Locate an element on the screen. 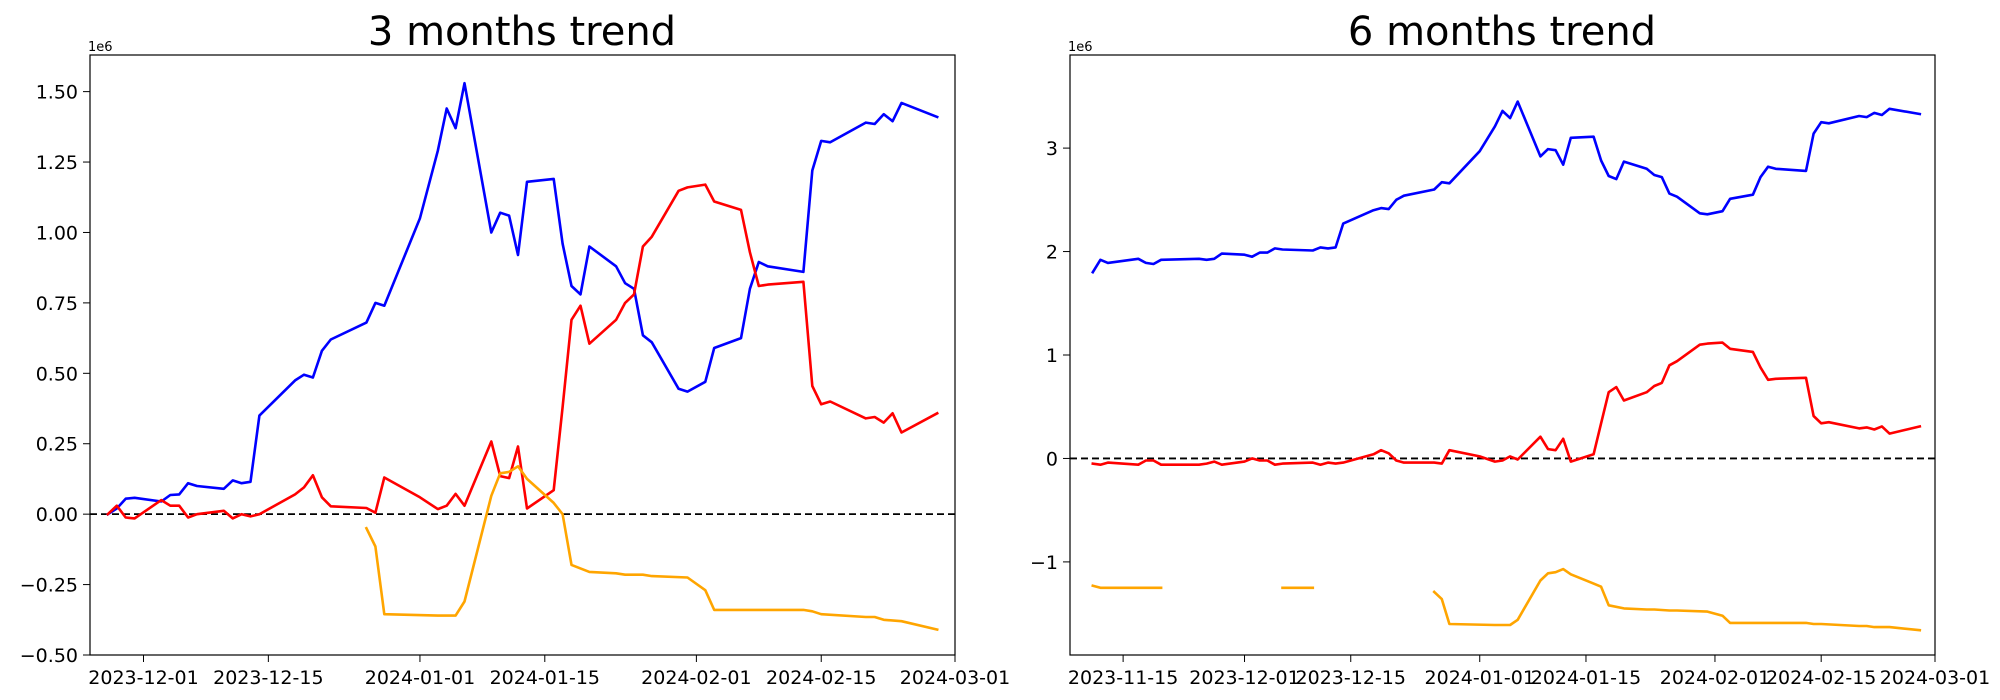 The image size is (2000, 700). y-tick-label: −0.25 is located at coordinates (49, 586).